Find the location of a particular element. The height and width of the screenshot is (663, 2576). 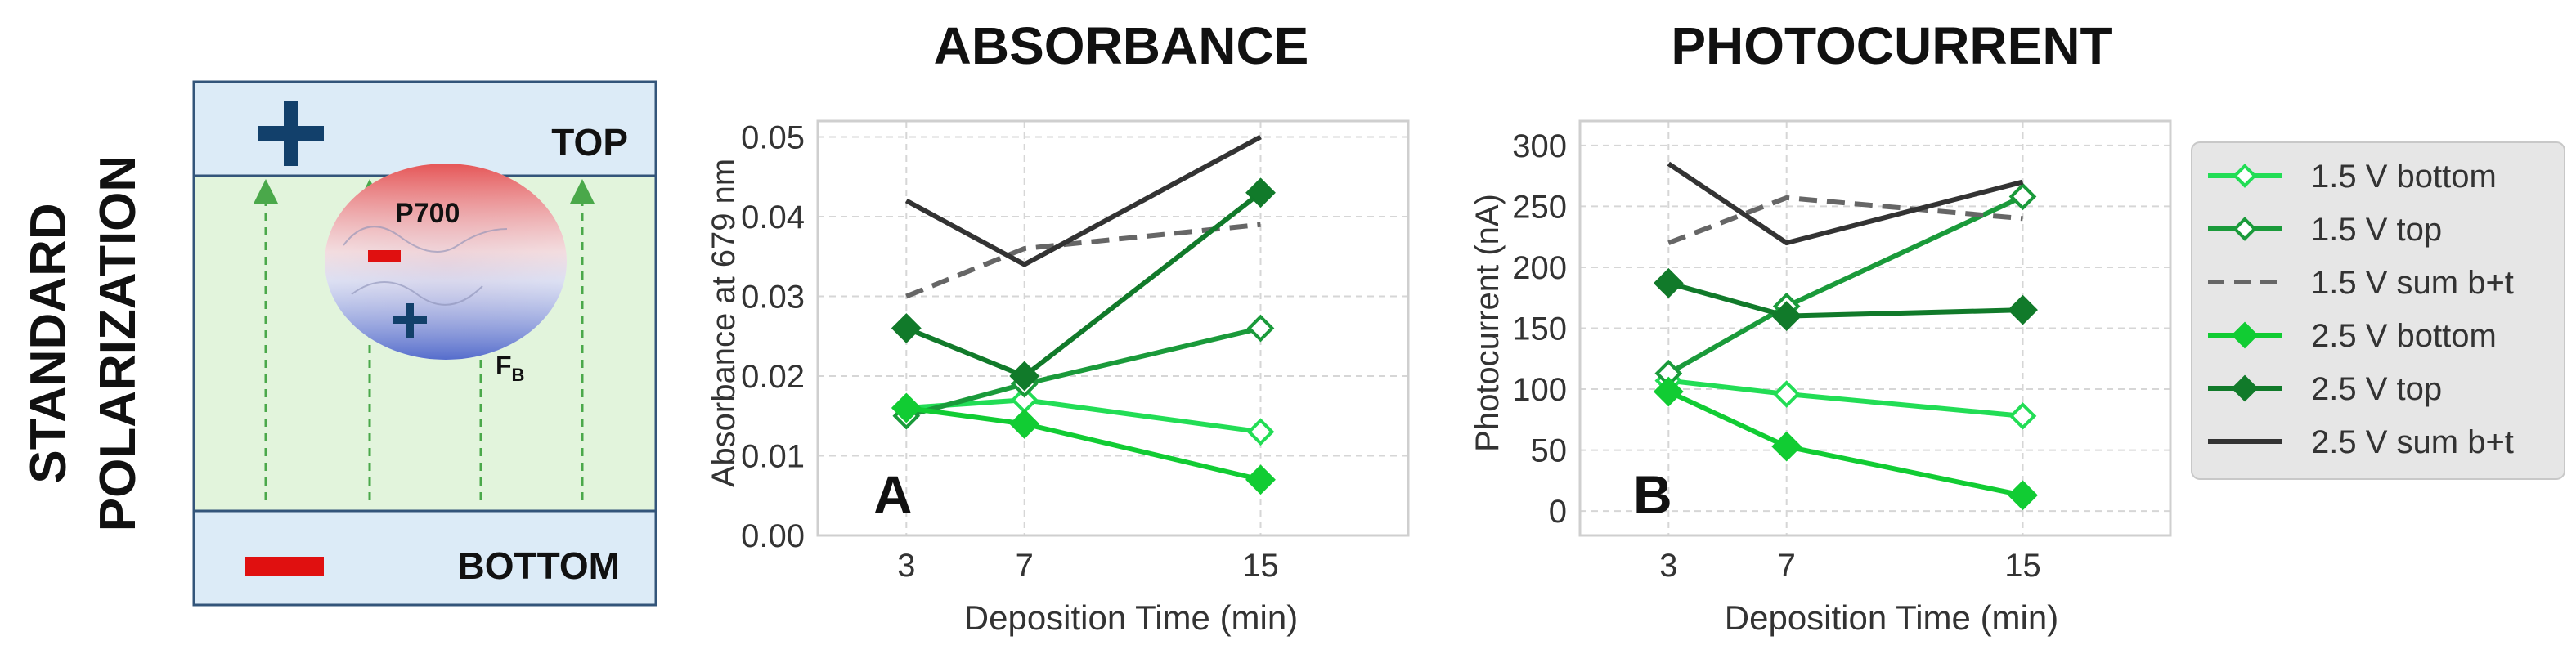

legend-entry: 1.5 V bottom is located at coordinates (2352, 177).